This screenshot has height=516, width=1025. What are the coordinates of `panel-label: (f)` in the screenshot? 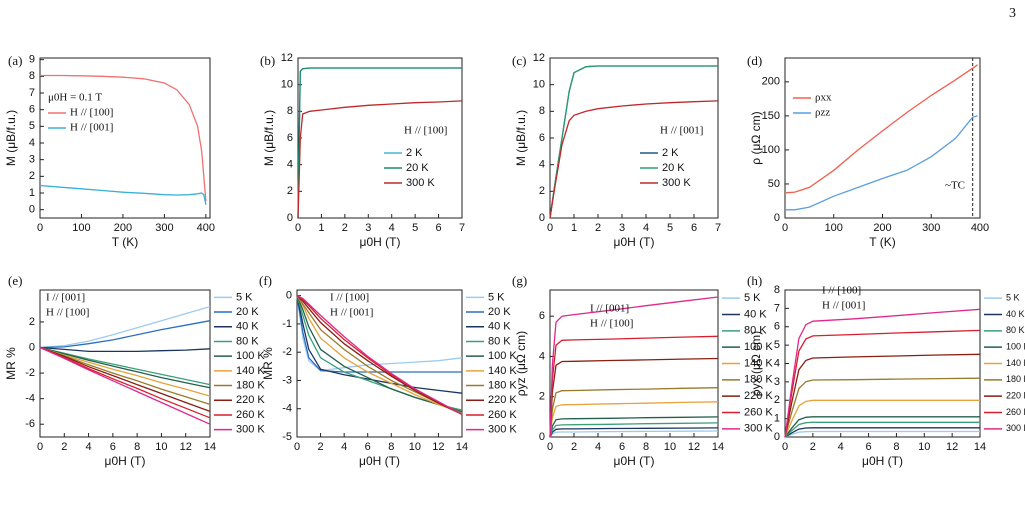 It's located at (265, 280).